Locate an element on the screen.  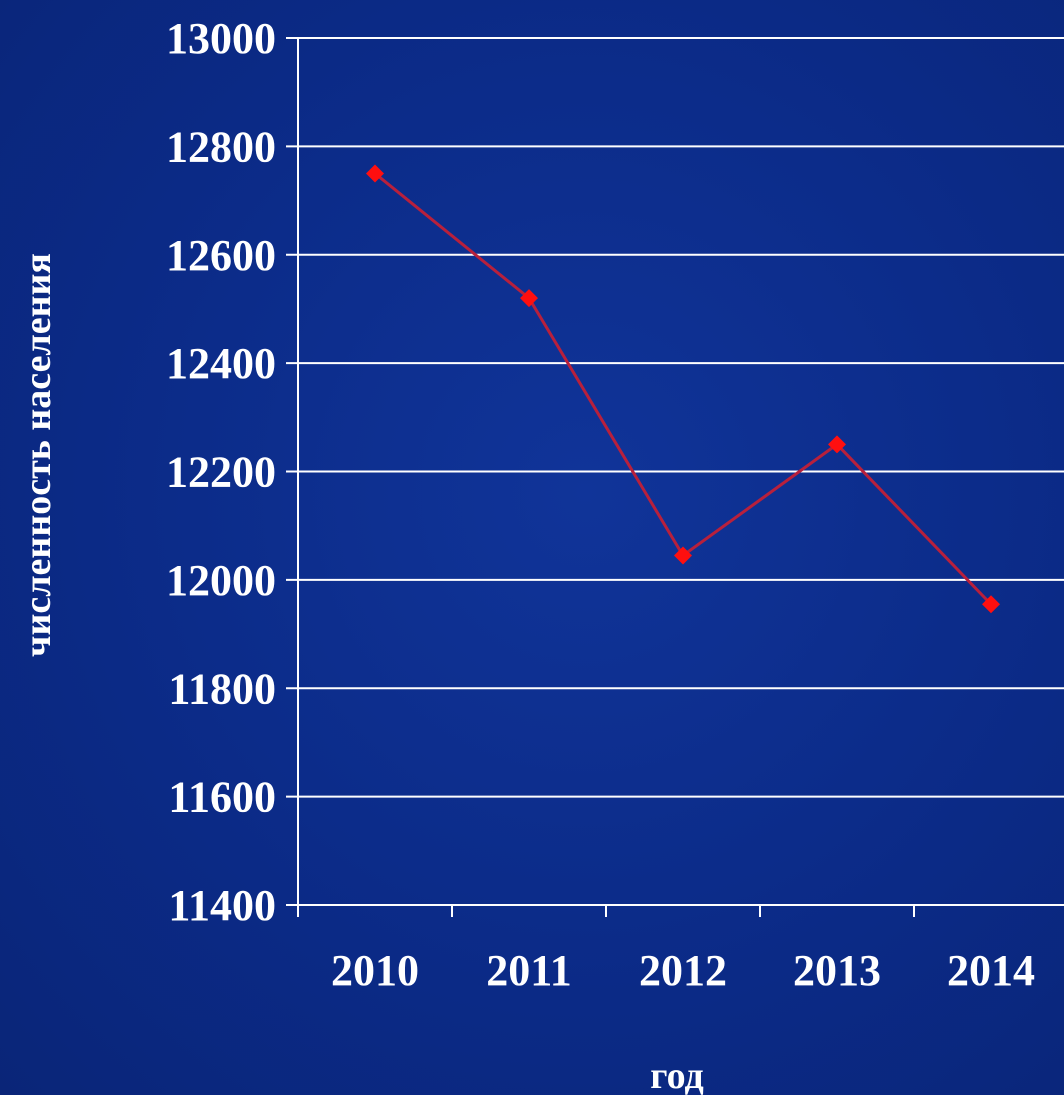
y-tick-label: 12000 is located at coordinates (221, 580).